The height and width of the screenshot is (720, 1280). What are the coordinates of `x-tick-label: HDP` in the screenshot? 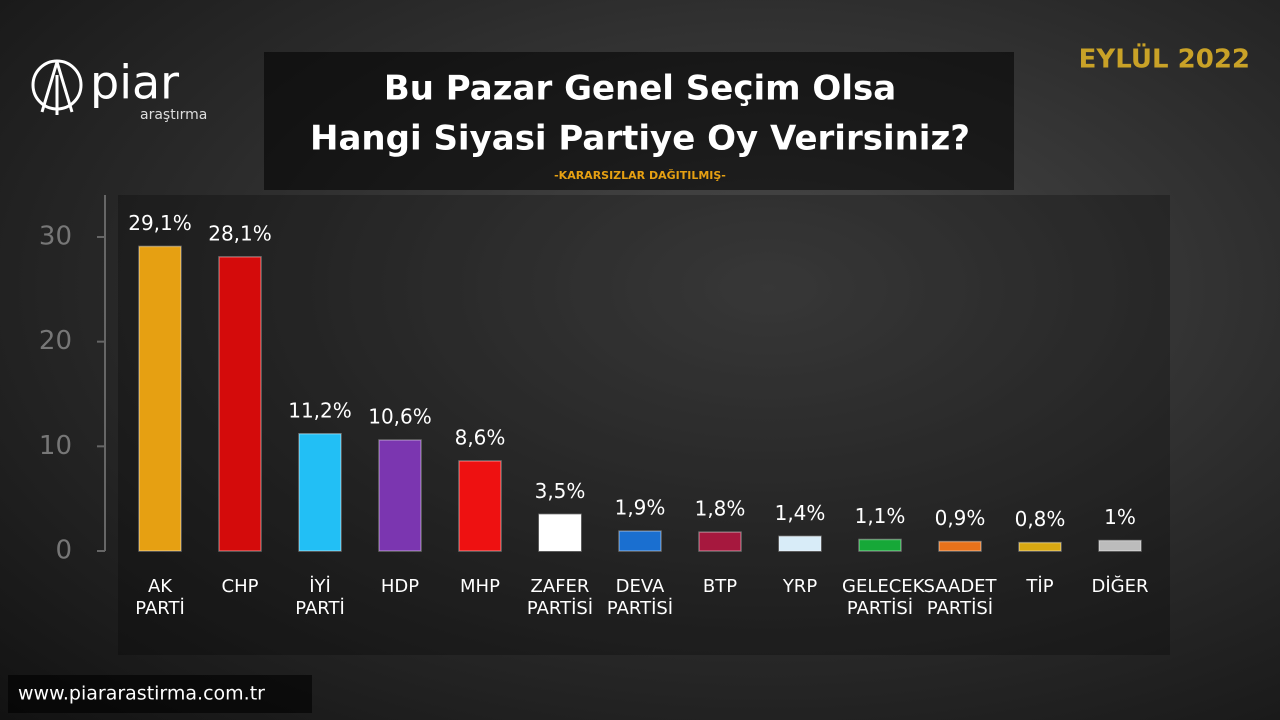 It's located at (400, 586).